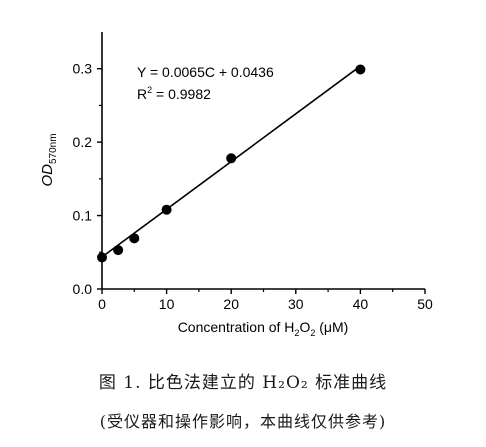 The height and width of the screenshot is (447, 486). Describe the element at coordinates (331, 327) in the screenshot. I see `x-axis-label-suffix: (μM)` at that location.